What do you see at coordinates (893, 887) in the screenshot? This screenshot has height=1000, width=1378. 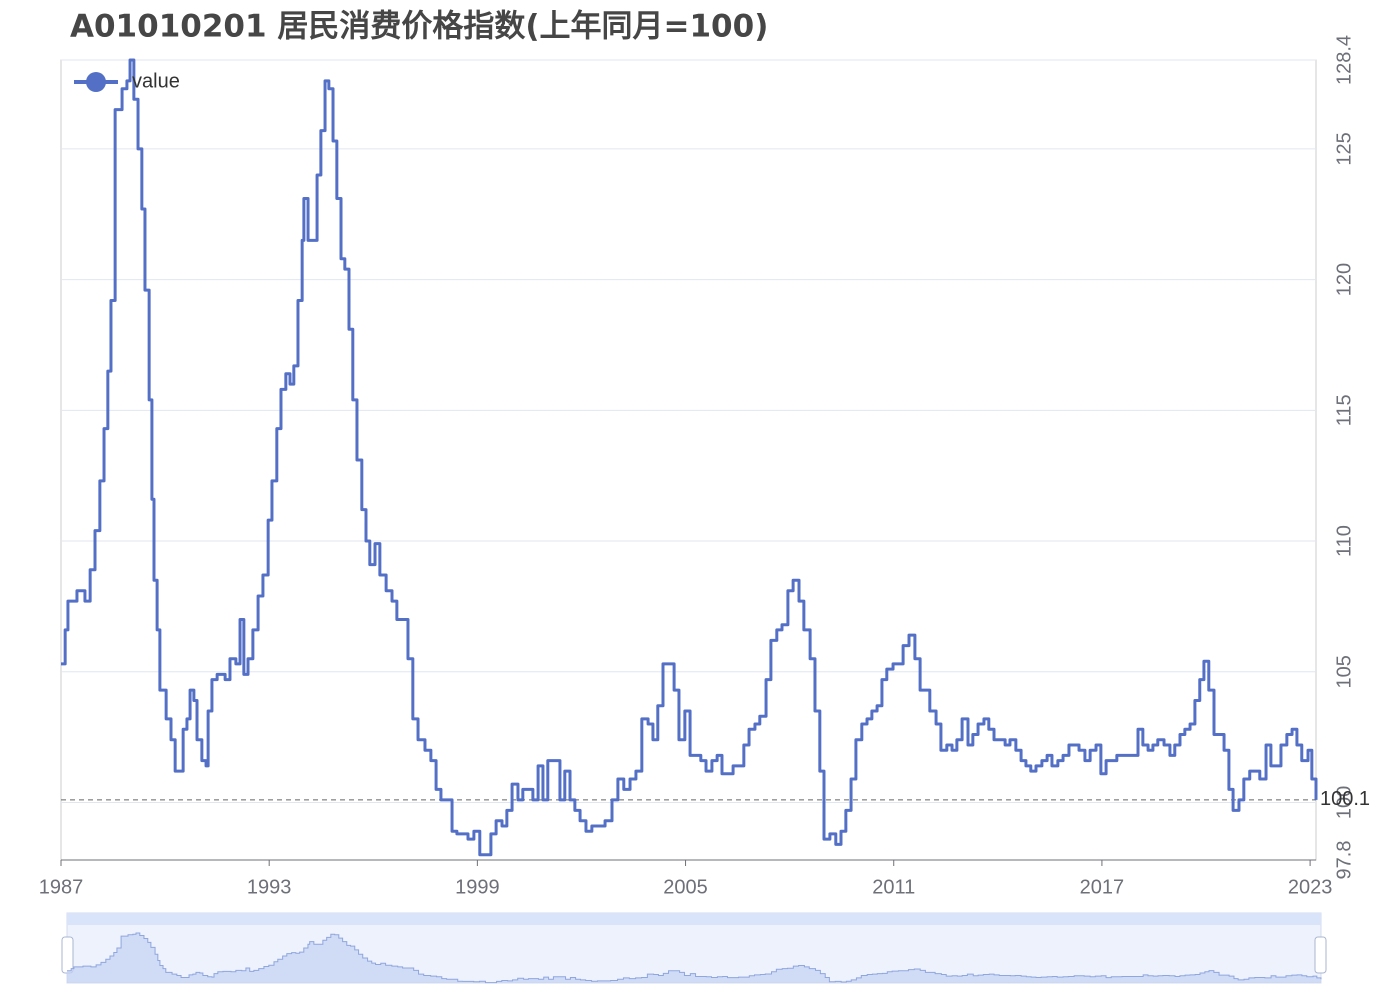 I see `x-tick-label: 2011` at bounding box center [893, 887].